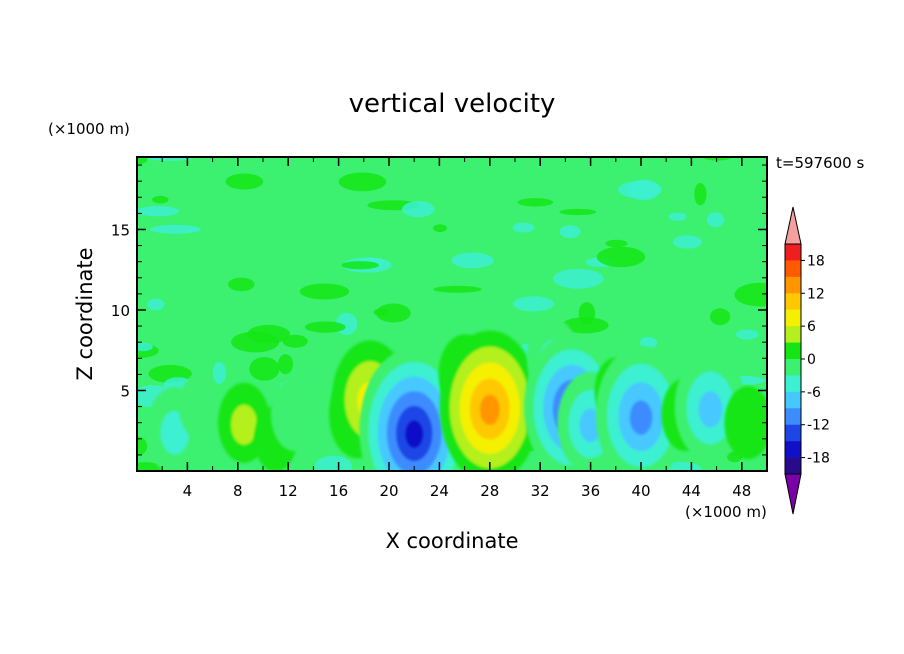 The width and height of the screenshot is (904, 654). I want to click on colorbar-bottom-arrow, so click(793, 494).